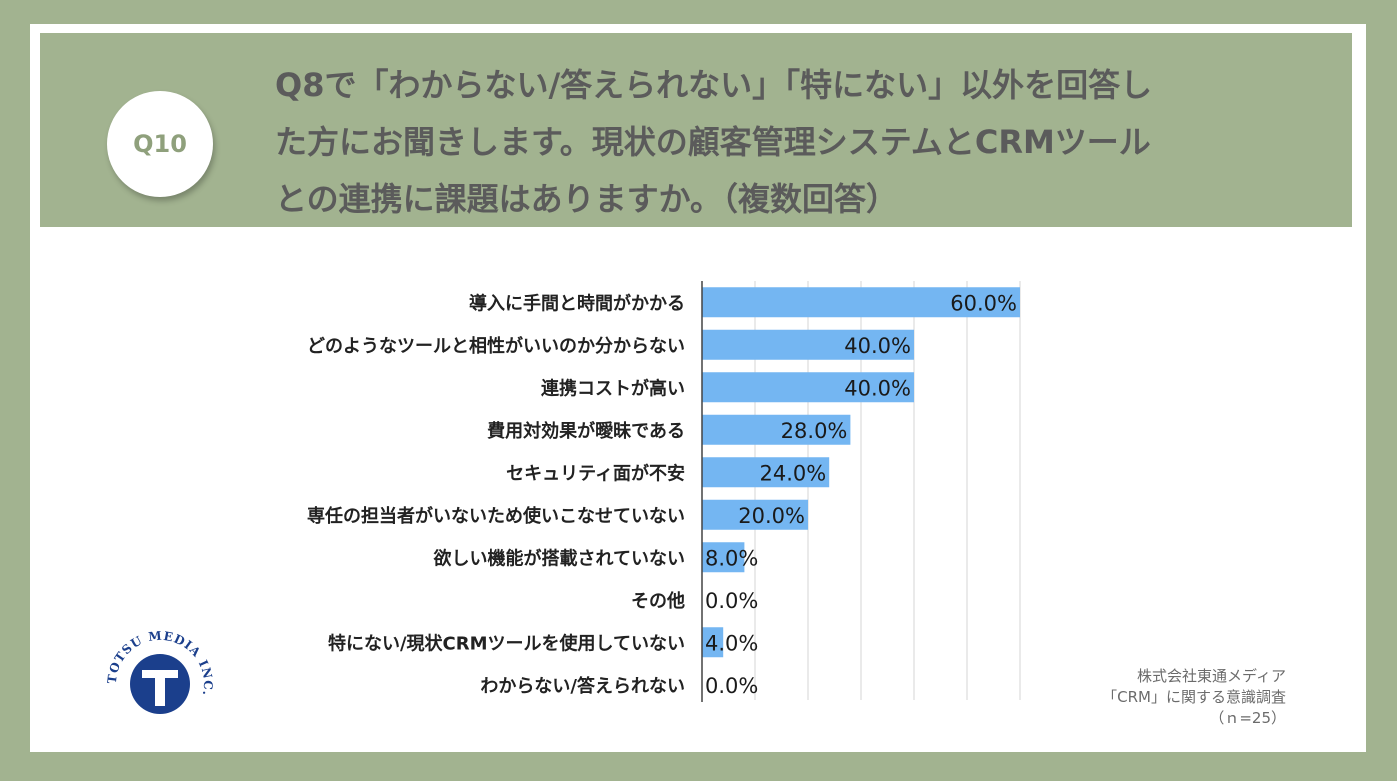  I want to click on question-number-badge: Q10, so click(160, 144).